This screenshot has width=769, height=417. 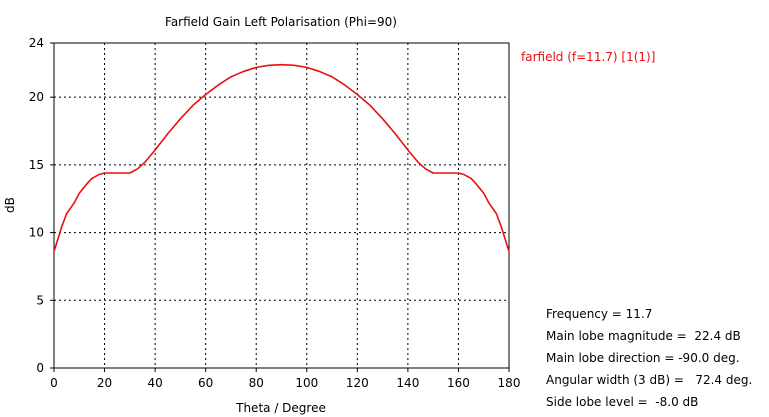 I want to click on y-tick-label: 0, so click(x=40, y=368).